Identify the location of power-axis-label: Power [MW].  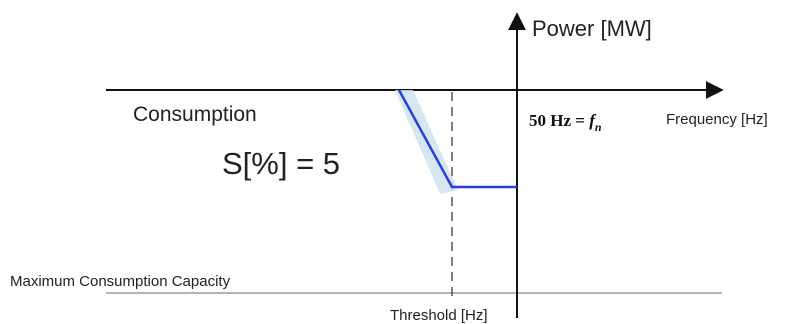
(592, 28).